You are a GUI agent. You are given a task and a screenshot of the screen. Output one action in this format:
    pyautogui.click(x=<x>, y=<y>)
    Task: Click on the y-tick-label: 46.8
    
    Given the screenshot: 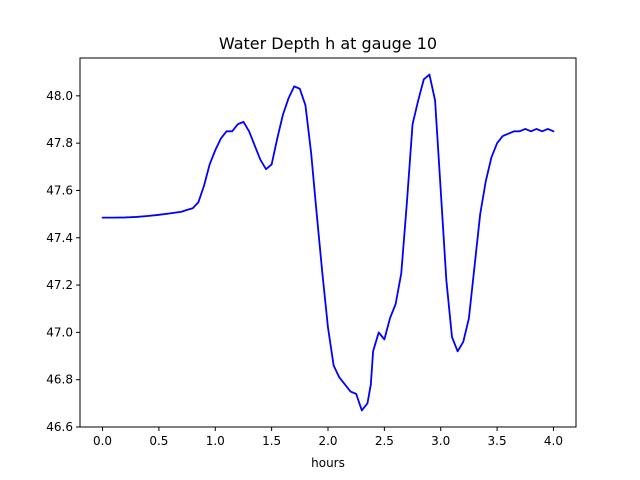 What is the action you would take?
    pyautogui.click(x=59, y=380)
    